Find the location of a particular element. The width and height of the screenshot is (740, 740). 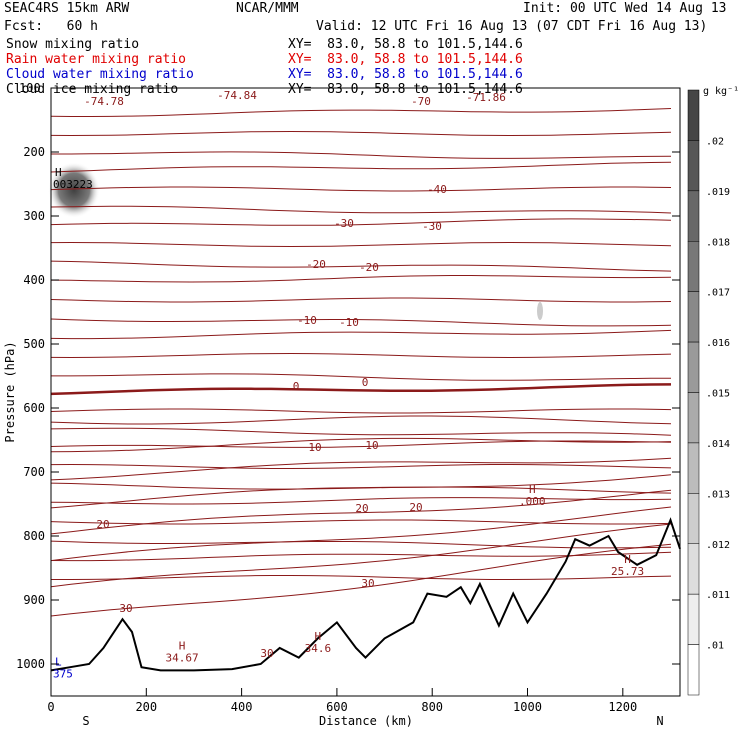

y-tick-label: 400 is located at coordinates (34, 280).